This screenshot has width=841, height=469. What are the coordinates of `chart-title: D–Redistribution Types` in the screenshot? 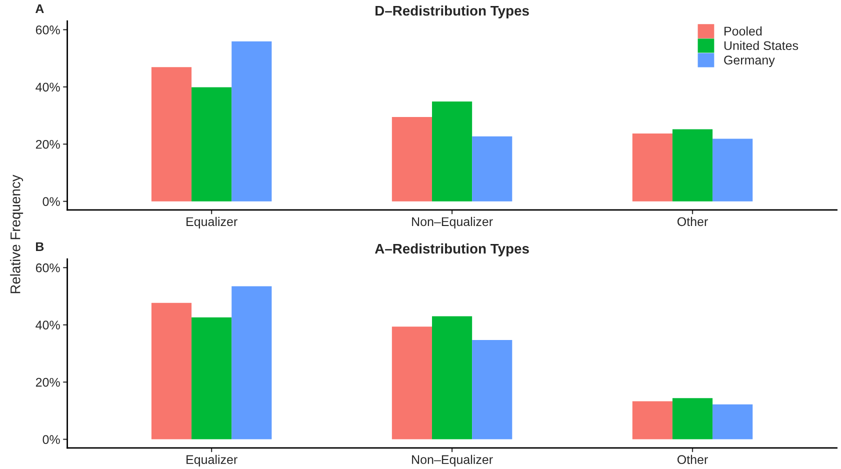 It's located at (452, 11).